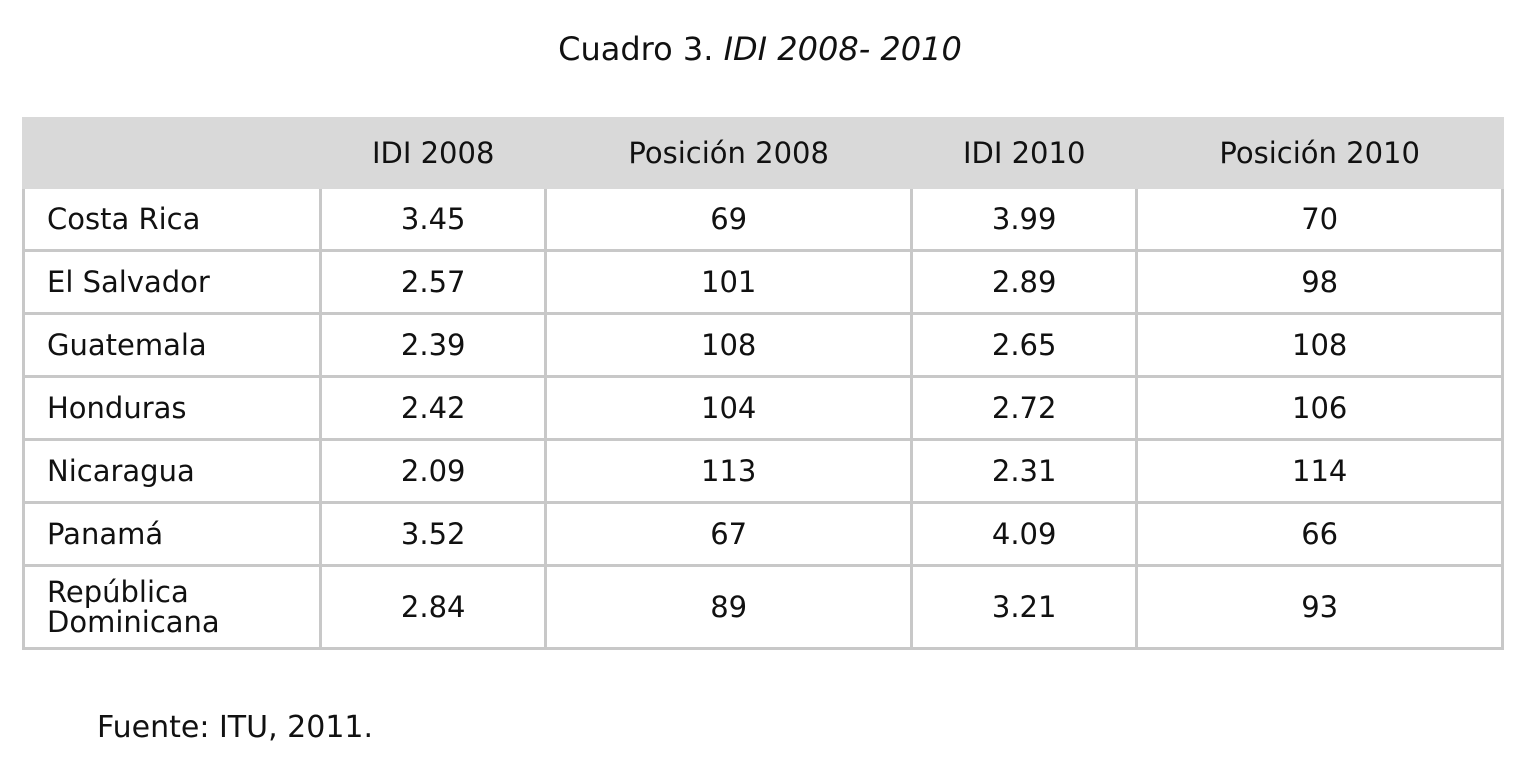 The height and width of the screenshot is (771, 1530). I want to click on row-label: El Salvador, so click(172, 282).